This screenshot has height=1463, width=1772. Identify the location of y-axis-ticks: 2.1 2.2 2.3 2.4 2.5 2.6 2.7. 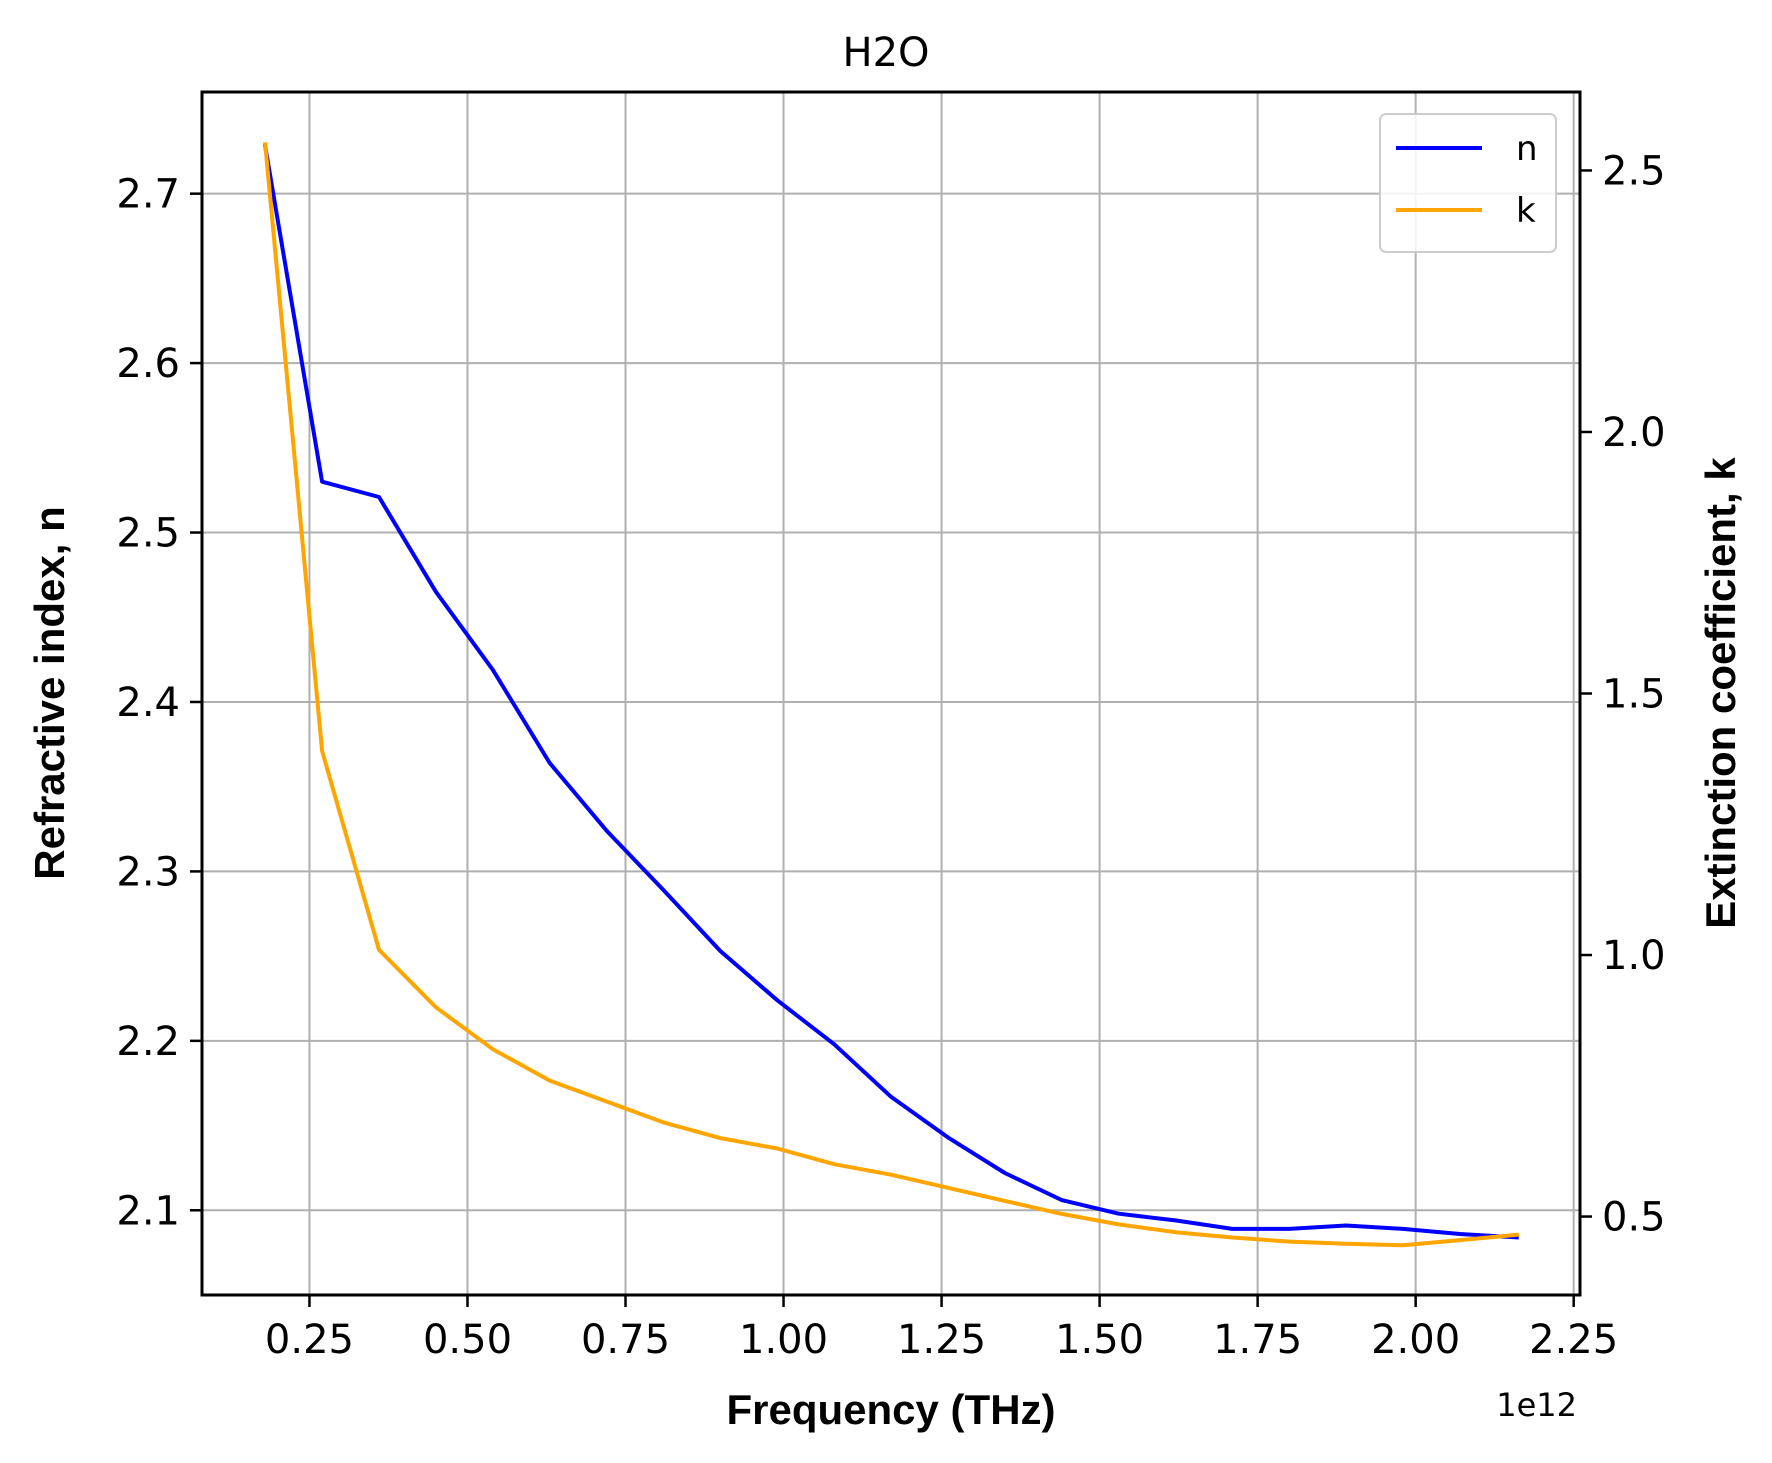
(159, 703).